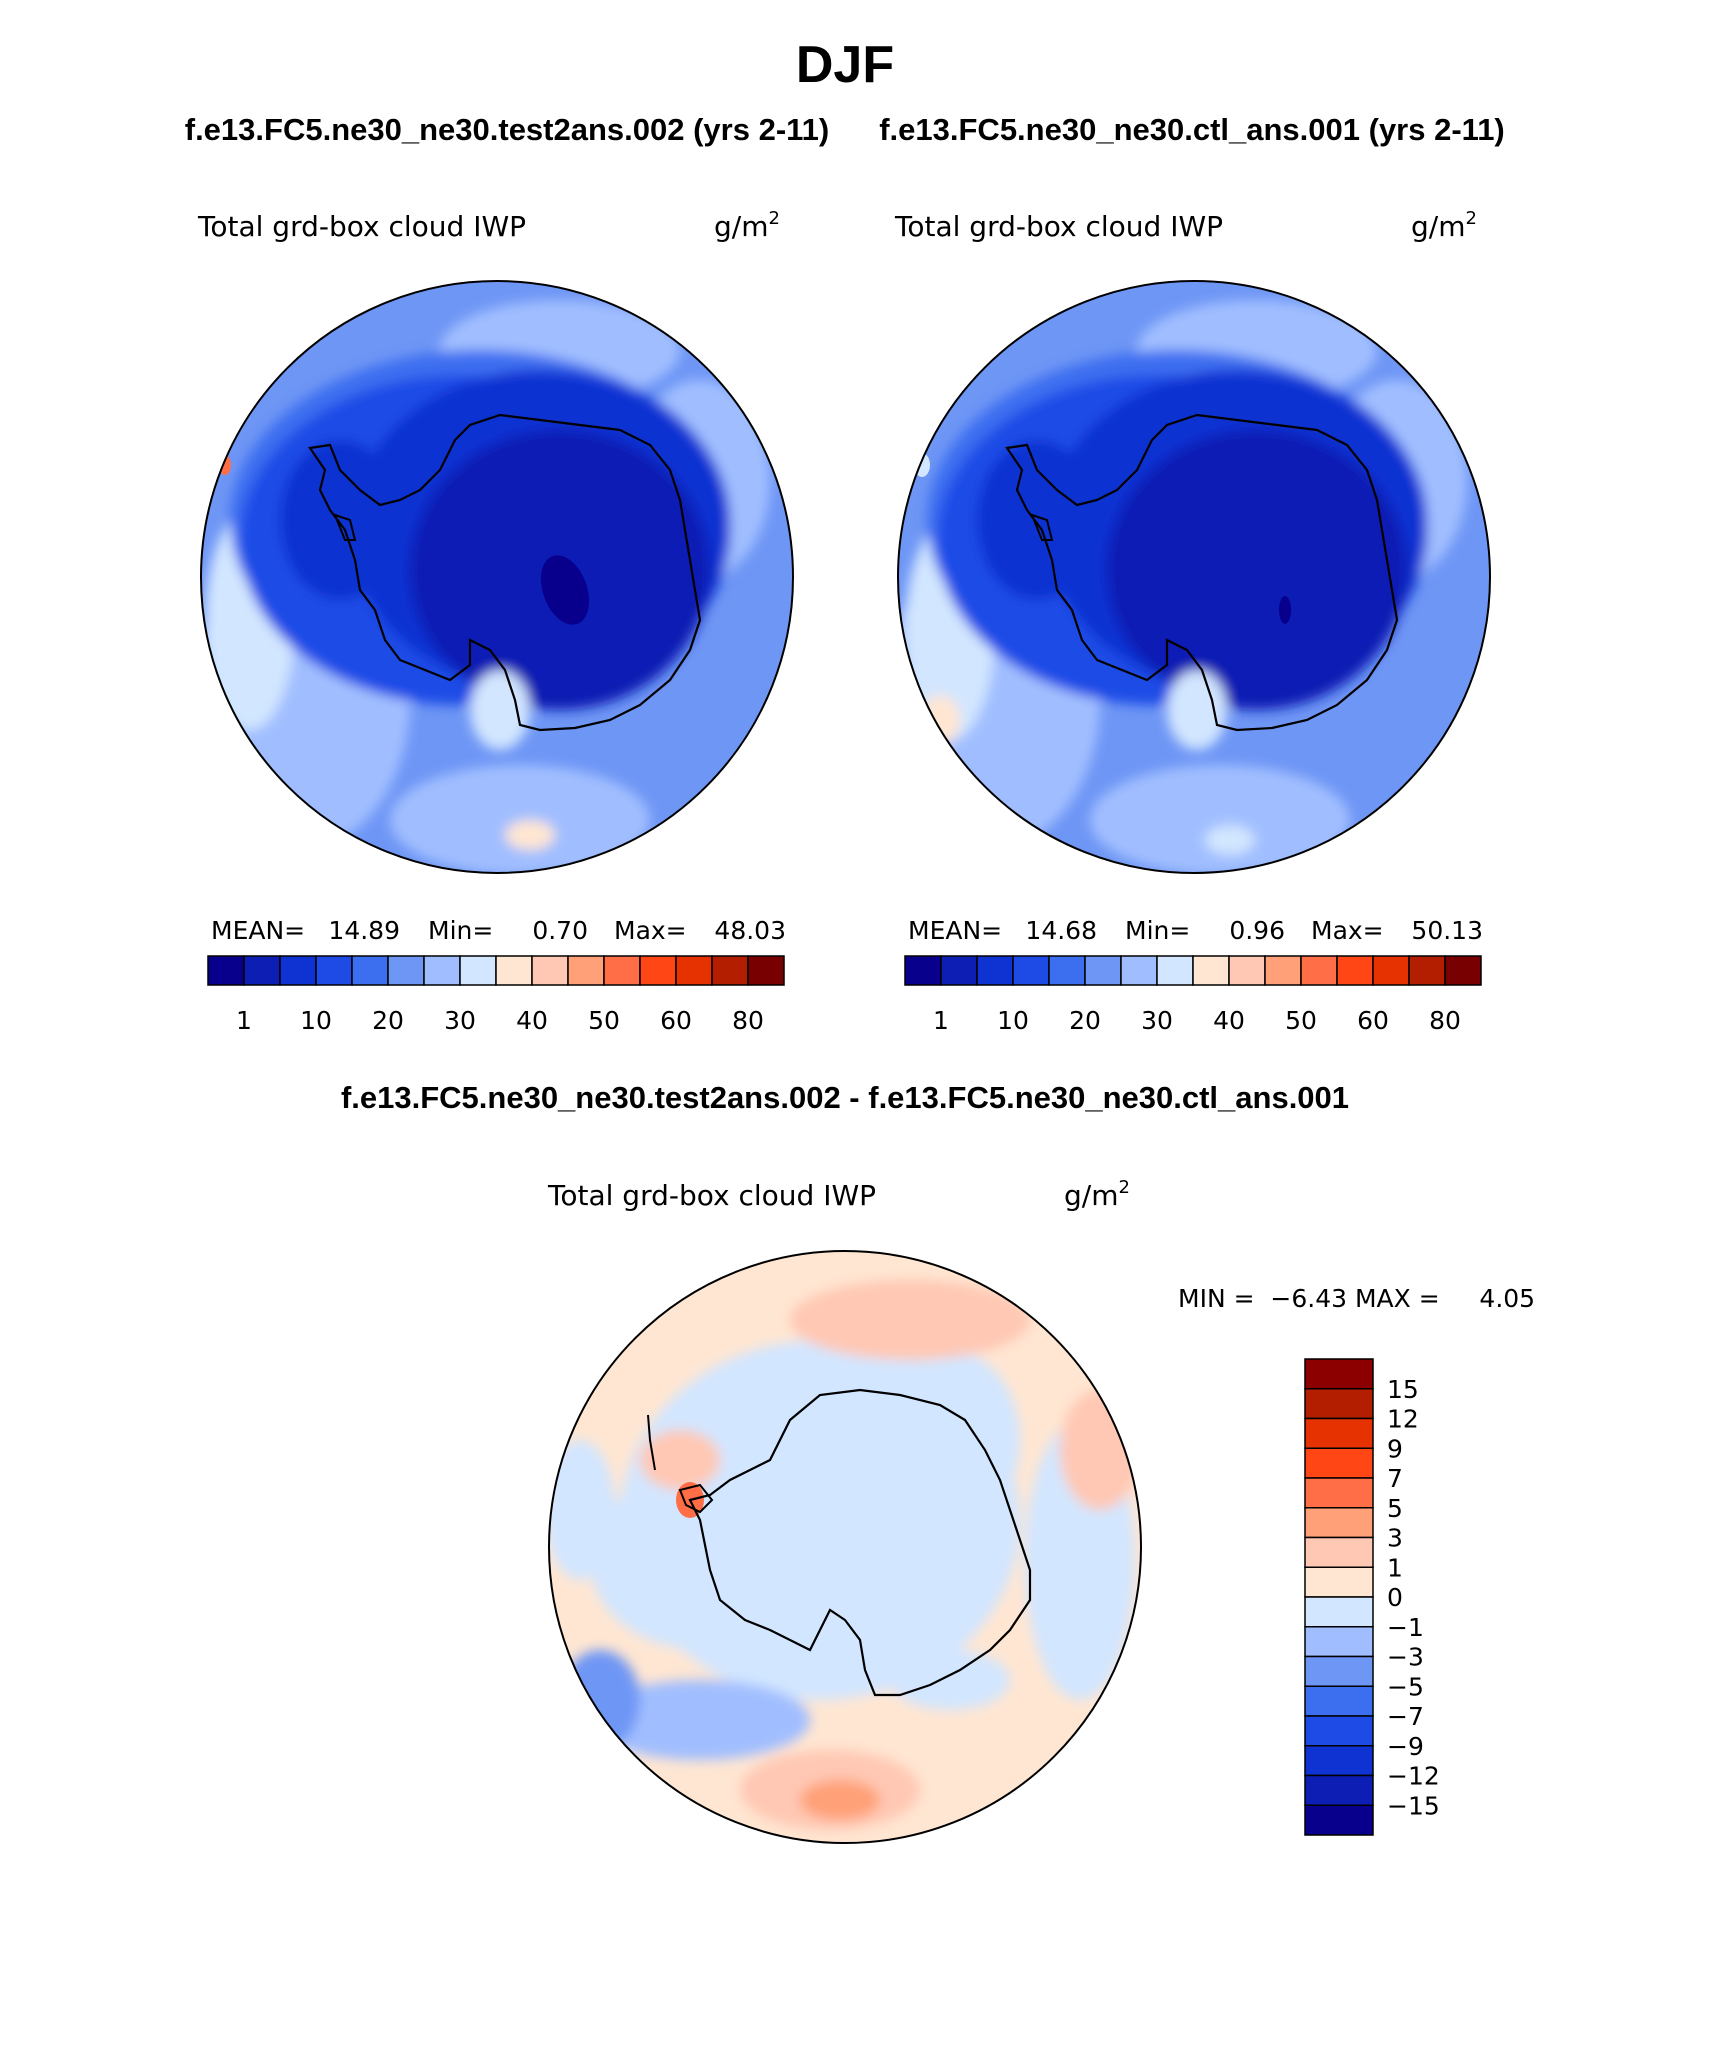 The height and width of the screenshot is (2061, 1710). Describe the element at coordinates (604, 1020) in the screenshot. I see `left-colorbar-tick-label-5: 50` at that location.